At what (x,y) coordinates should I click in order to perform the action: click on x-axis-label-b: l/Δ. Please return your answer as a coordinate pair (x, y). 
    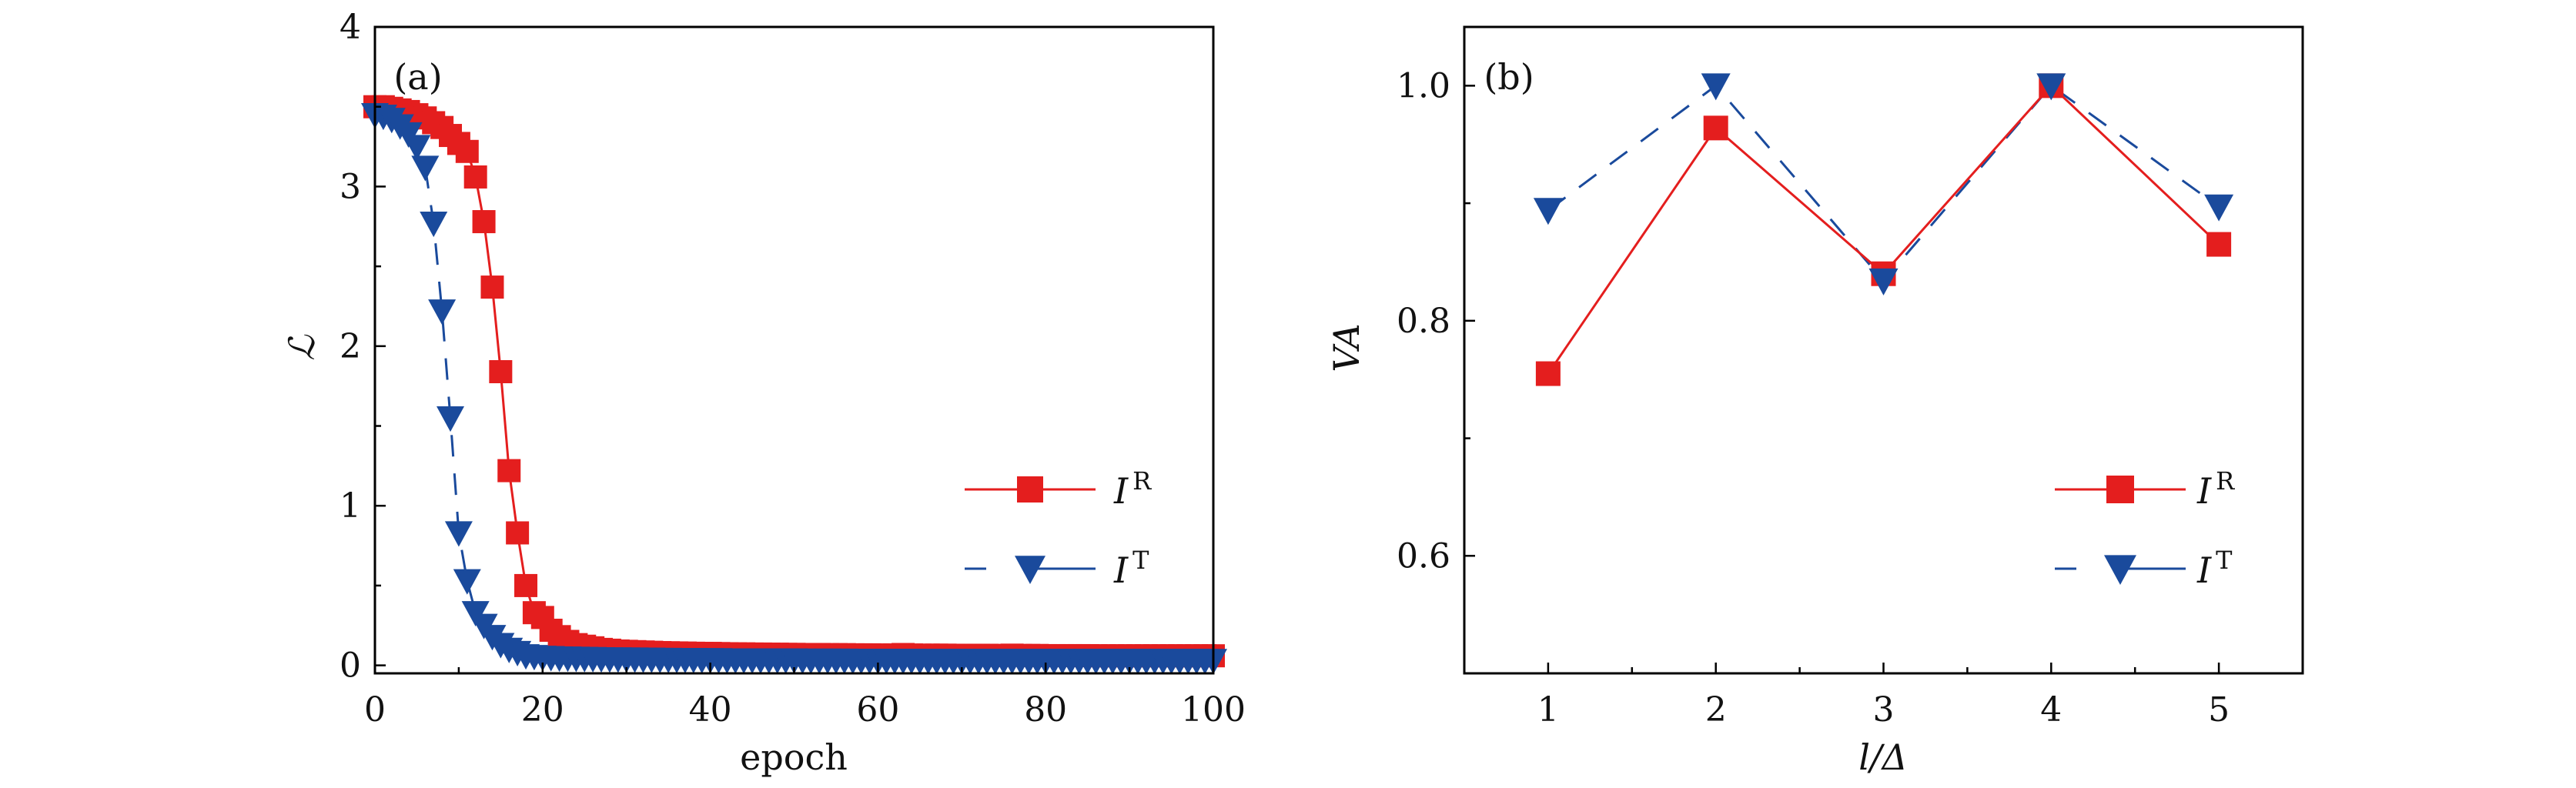
    Looking at the image, I should click on (1883, 757).